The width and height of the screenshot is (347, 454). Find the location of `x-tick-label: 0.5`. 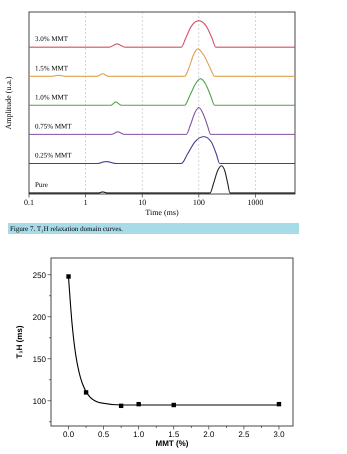

x-tick-label: 0.5 is located at coordinates (104, 434).